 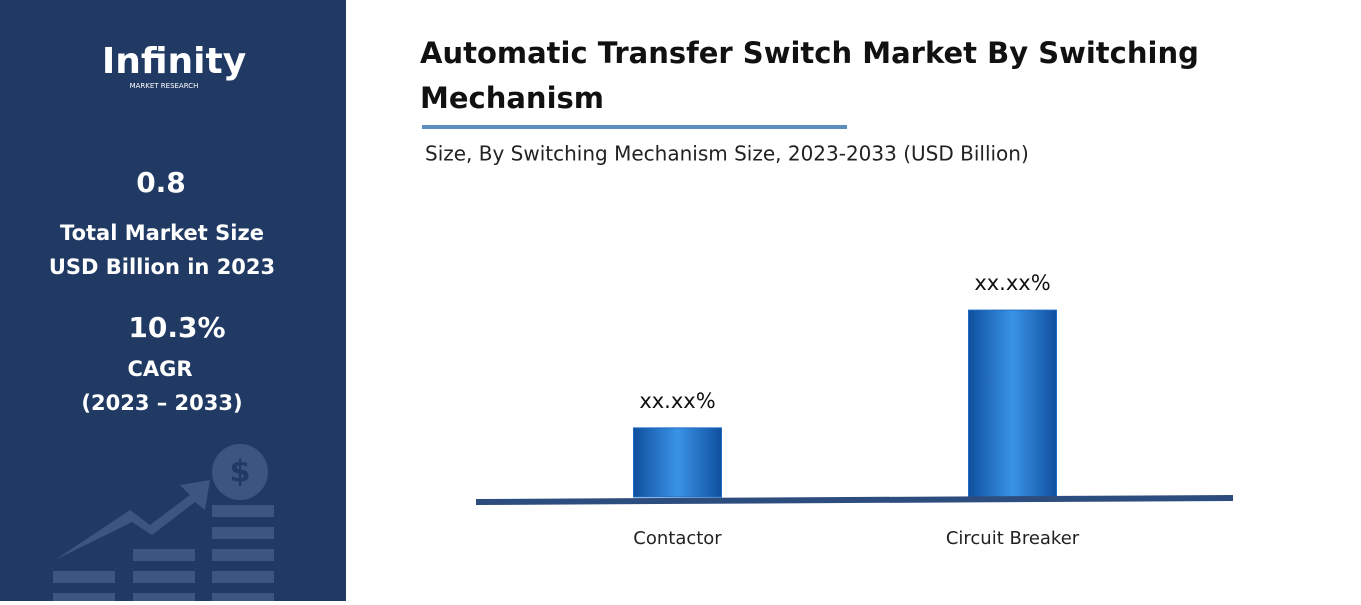 What do you see at coordinates (854, 500) in the screenshot?
I see `baseline` at bounding box center [854, 500].